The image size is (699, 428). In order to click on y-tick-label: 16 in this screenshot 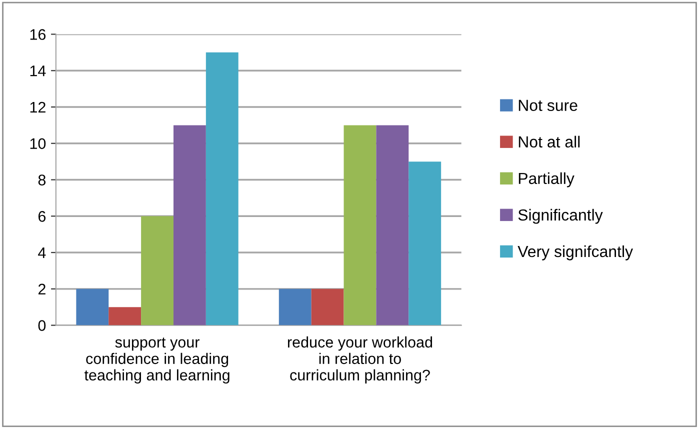, I will do `click(38, 34)`.